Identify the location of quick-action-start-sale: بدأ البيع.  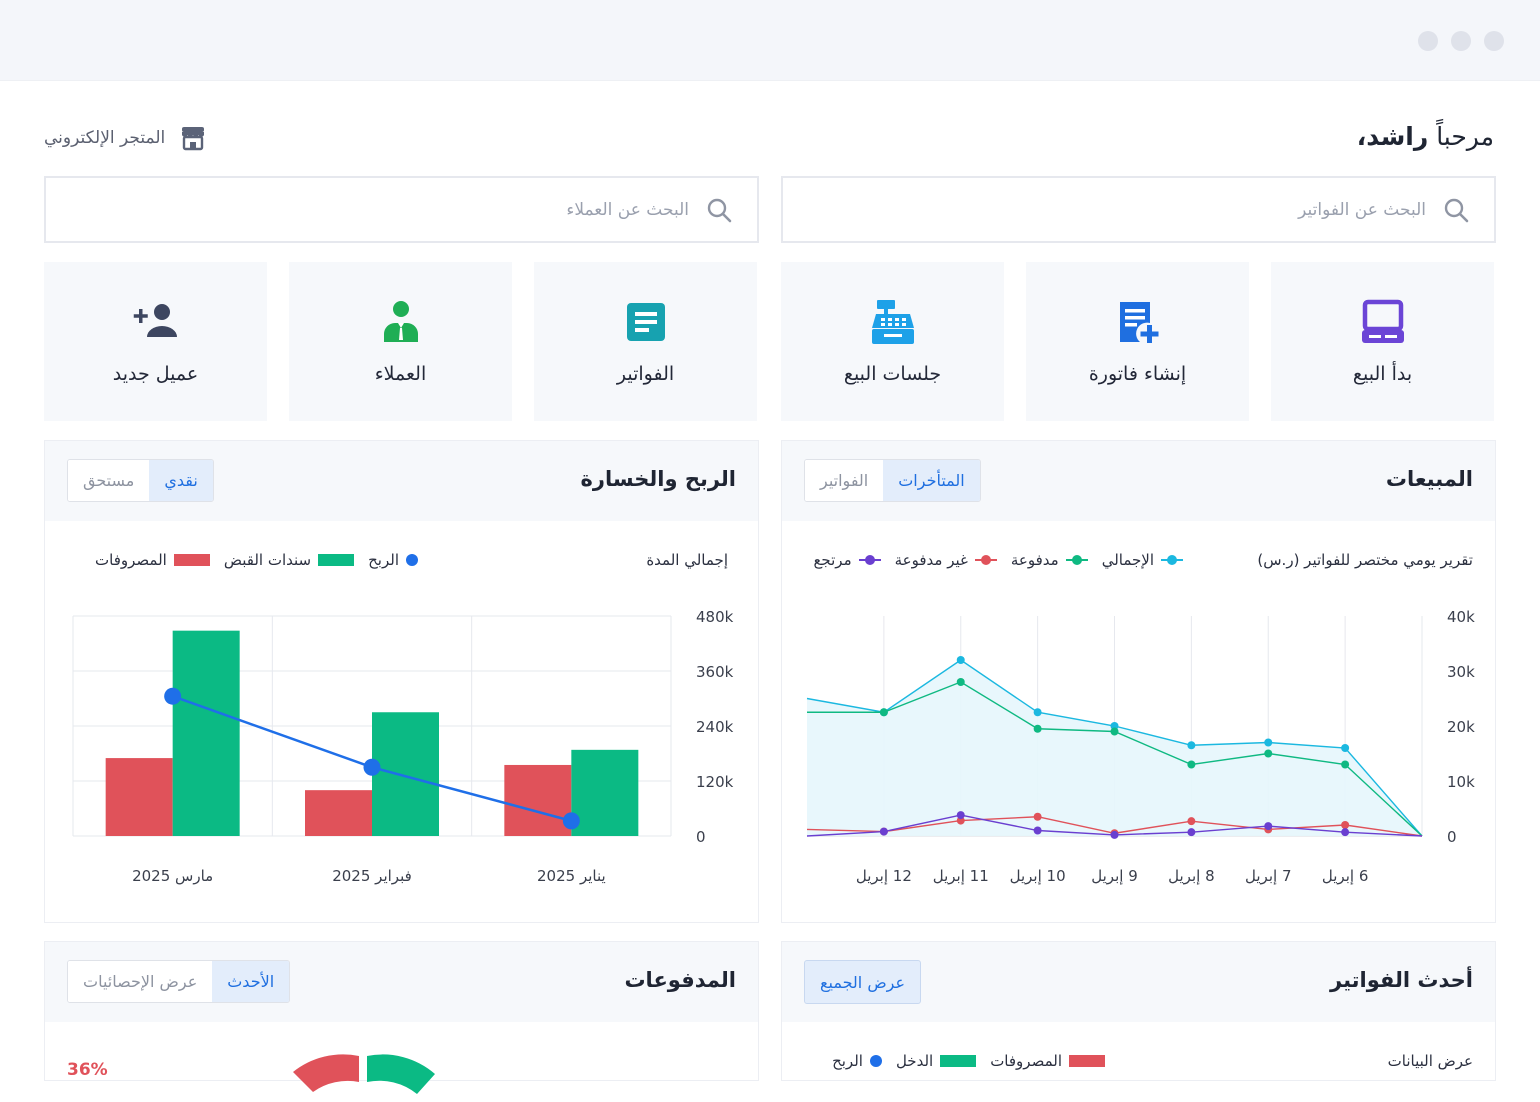
(1382, 341).